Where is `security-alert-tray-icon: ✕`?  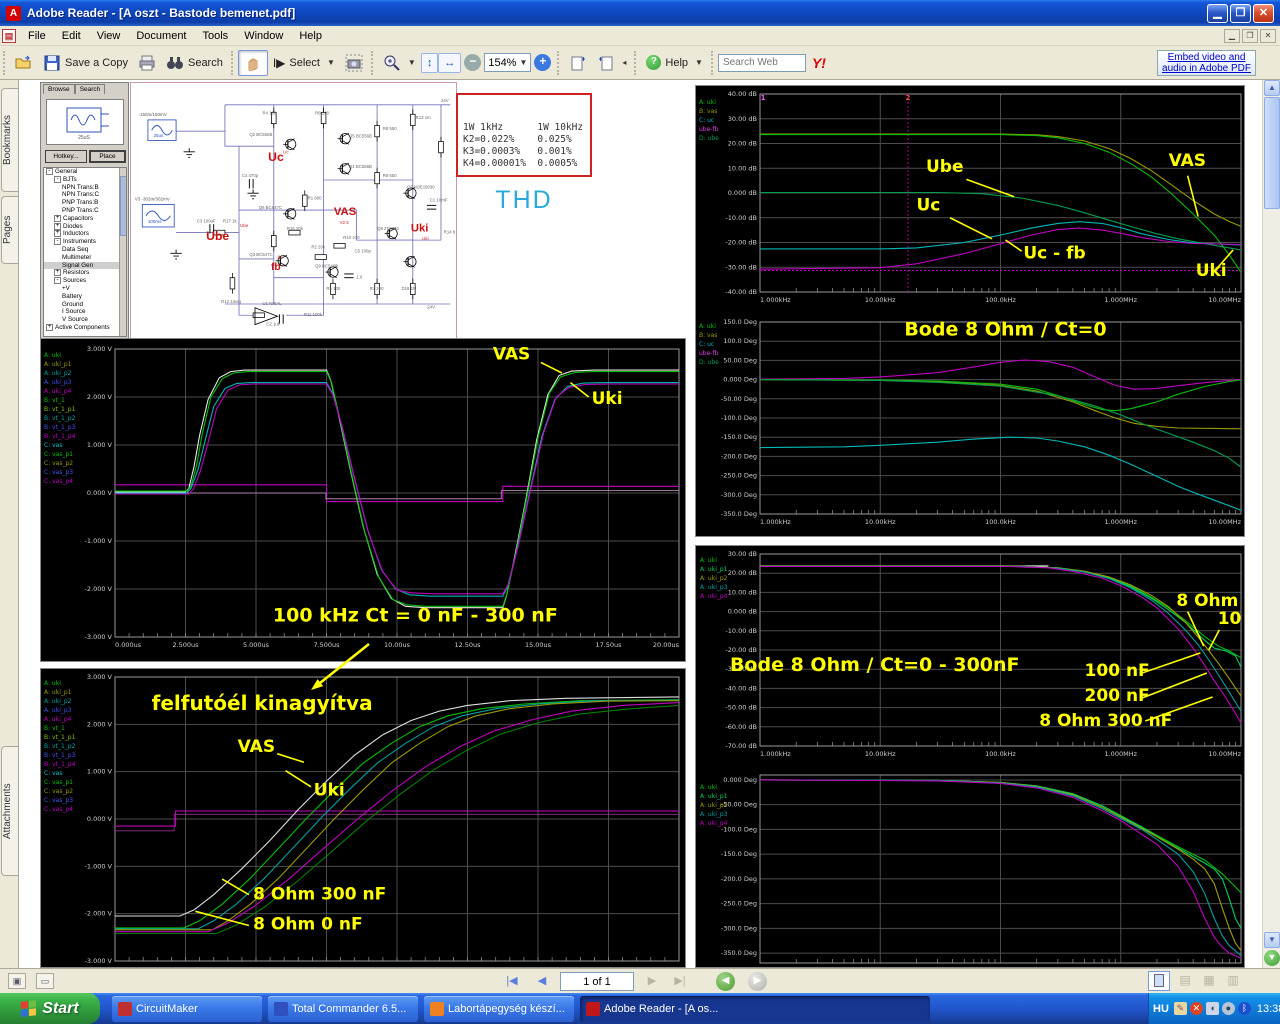
security-alert-tray-icon: ✕ is located at coordinates (1196, 1008).